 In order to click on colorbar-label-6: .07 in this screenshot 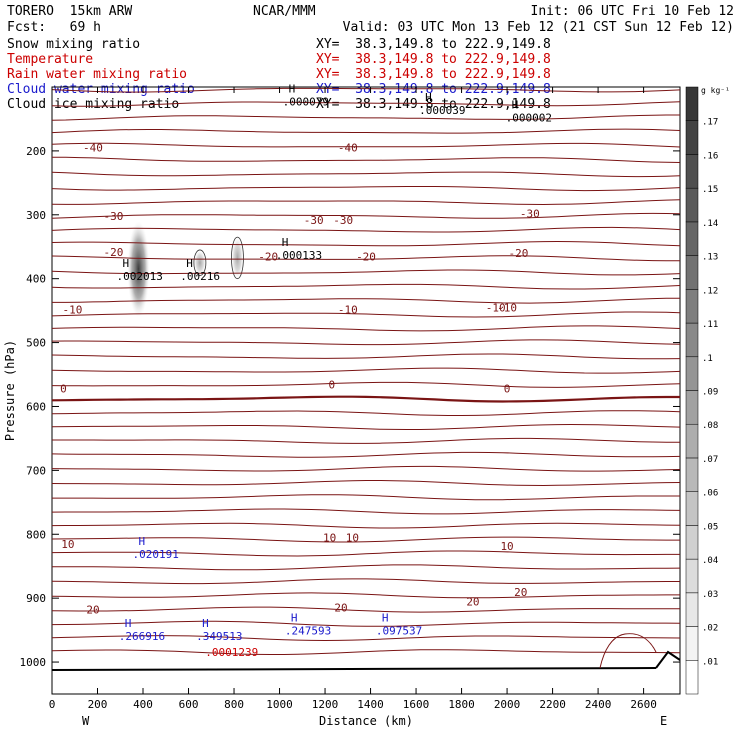, I will do `click(710, 460)`.